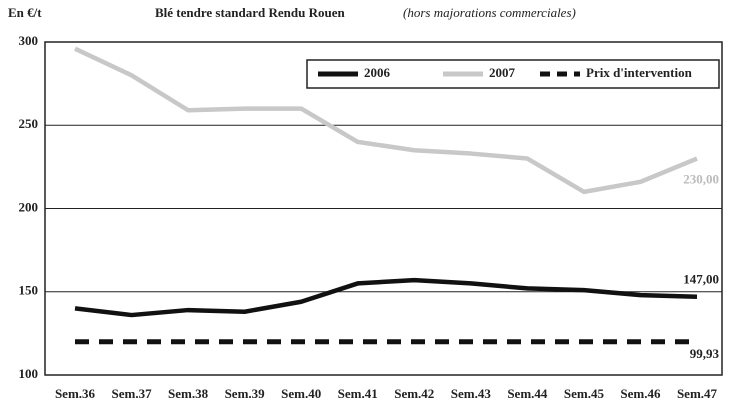 This screenshot has height=415, width=747. What do you see at coordinates (358, 393) in the screenshot?
I see `x-tick-label: Sem.41` at bounding box center [358, 393].